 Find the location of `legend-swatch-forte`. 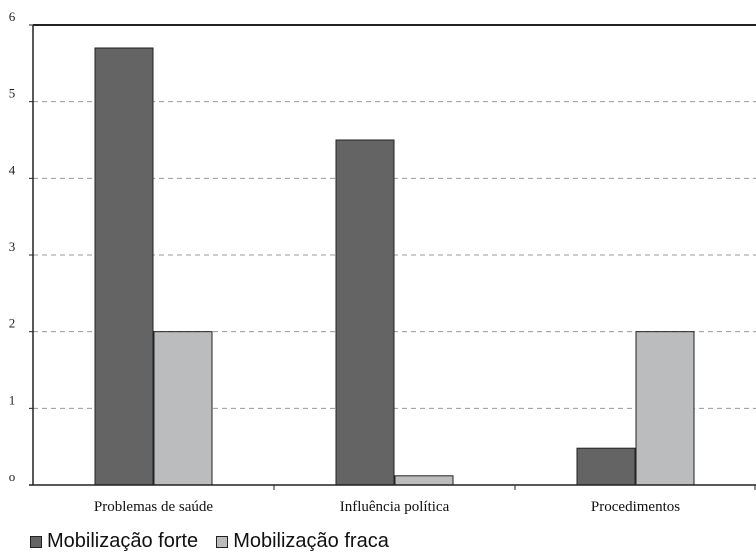

legend-swatch-forte is located at coordinates (36, 541).